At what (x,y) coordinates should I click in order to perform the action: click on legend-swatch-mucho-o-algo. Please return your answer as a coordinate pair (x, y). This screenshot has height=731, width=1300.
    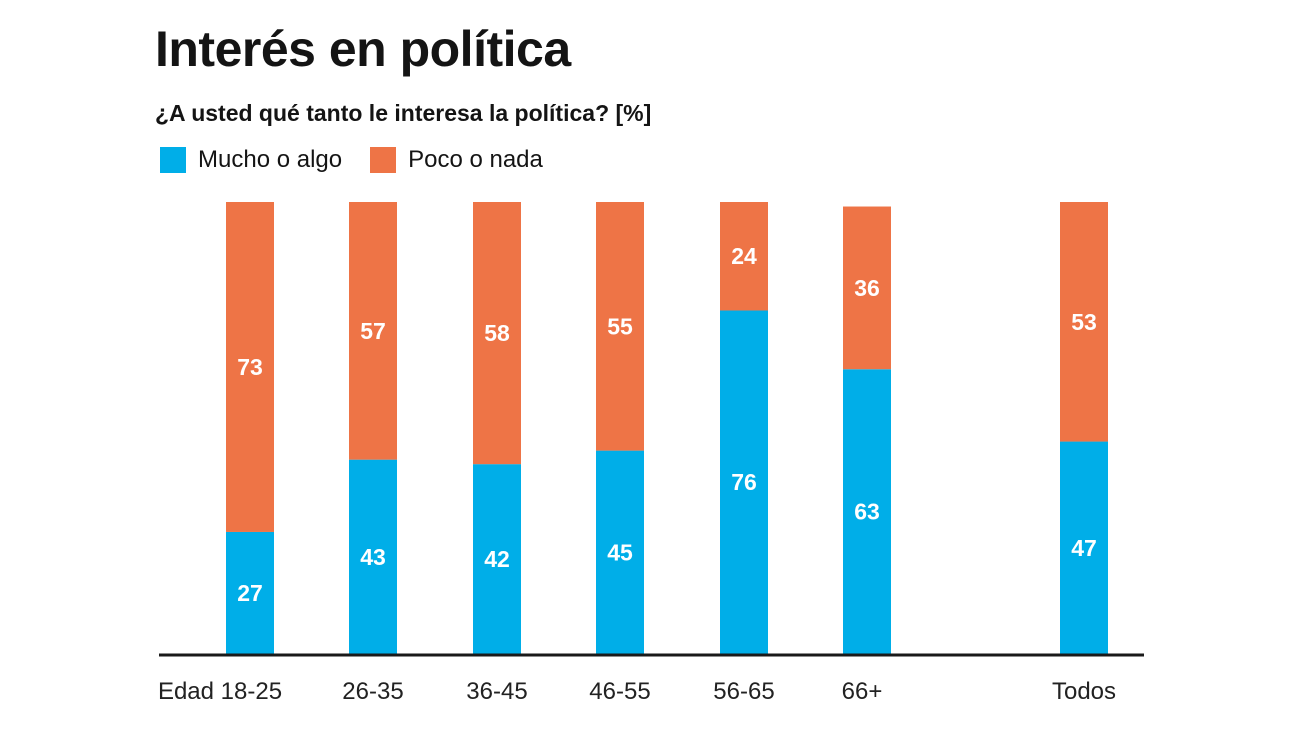
    Looking at the image, I should click on (173, 160).